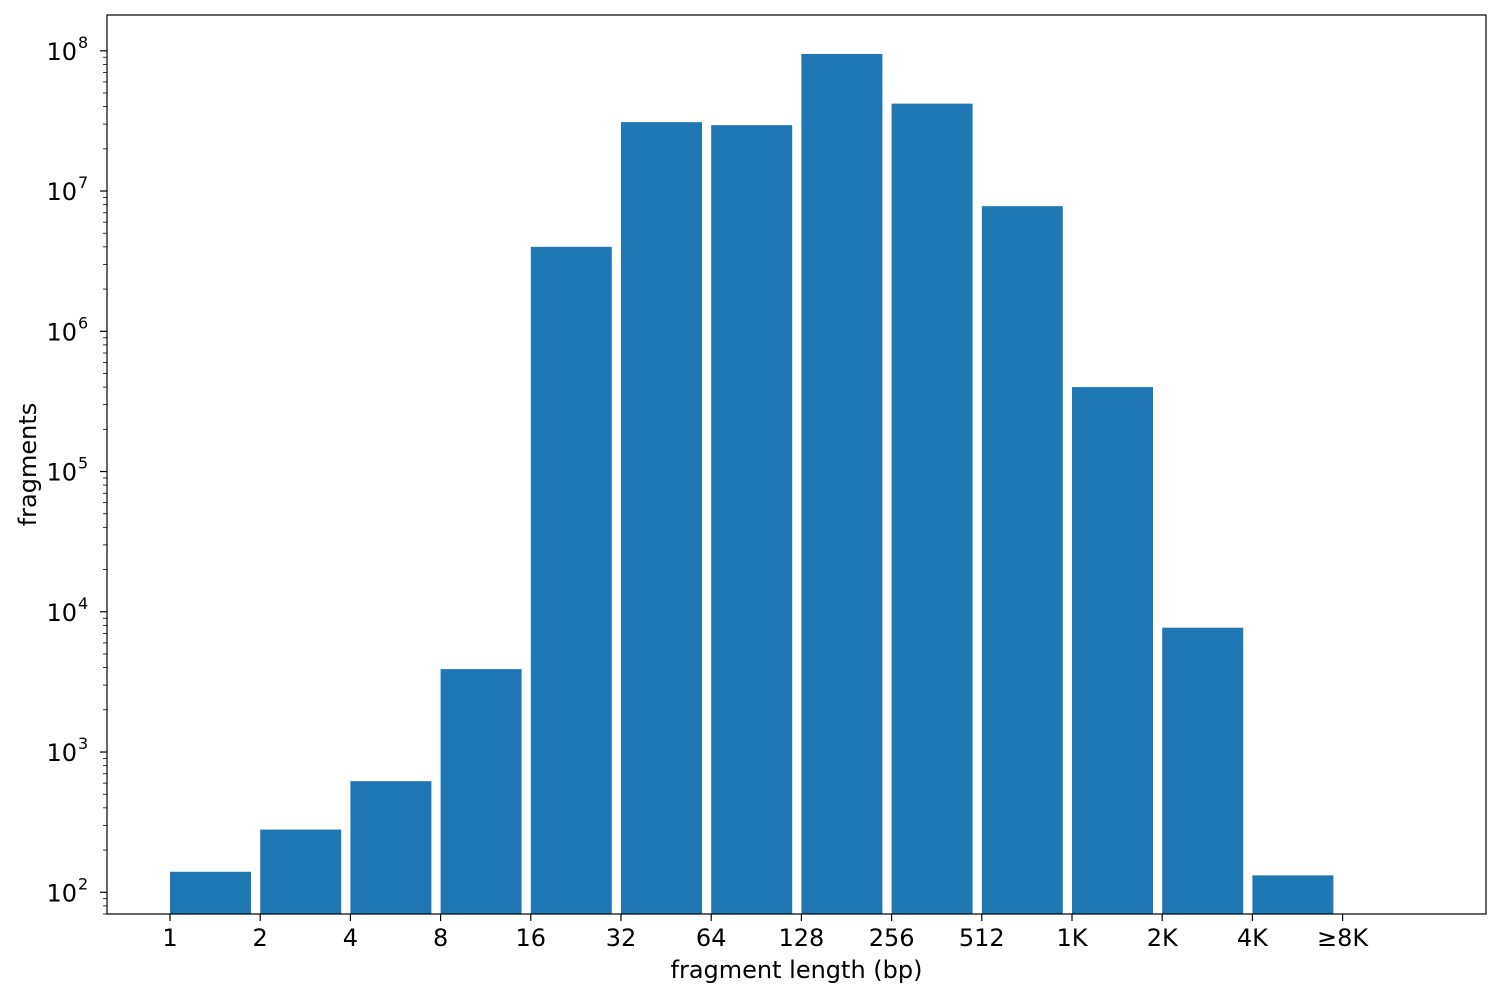  Describe the element at coordinates (1253, 938) in the screenshot. I see `x-tick-label: 4K` at that location.